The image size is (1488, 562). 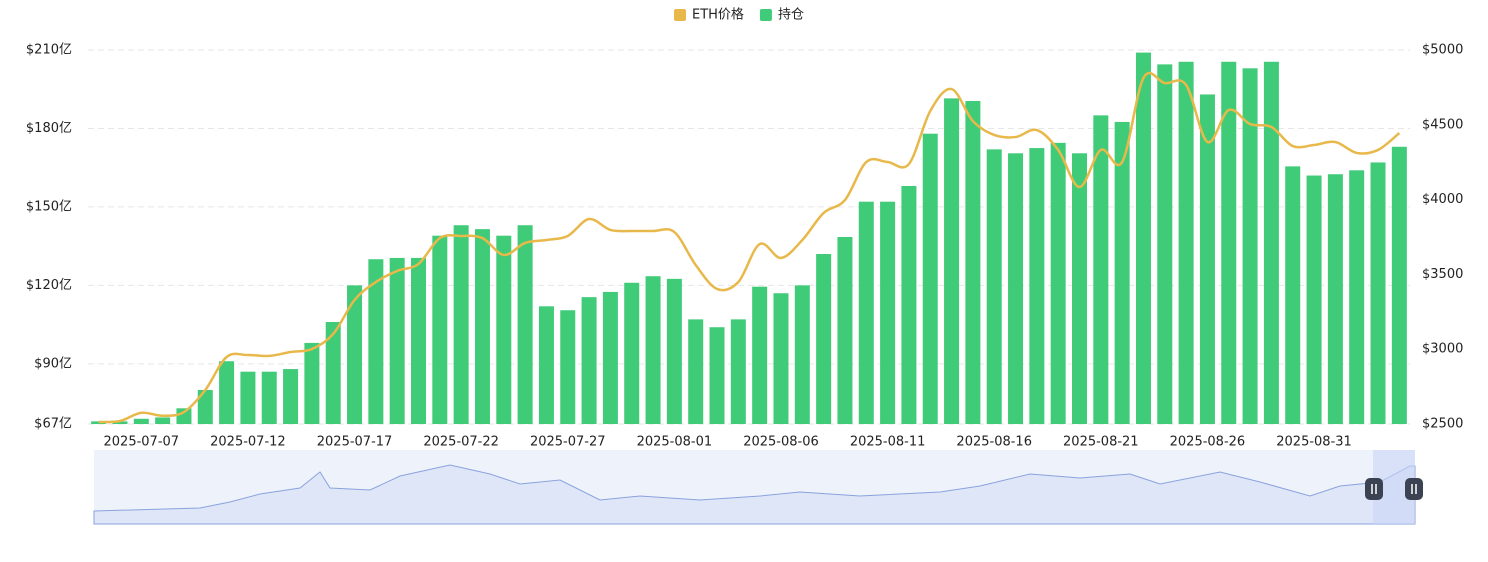 I want to click on x-tick-label: 2025-08-11, so click(x=888, y=442).